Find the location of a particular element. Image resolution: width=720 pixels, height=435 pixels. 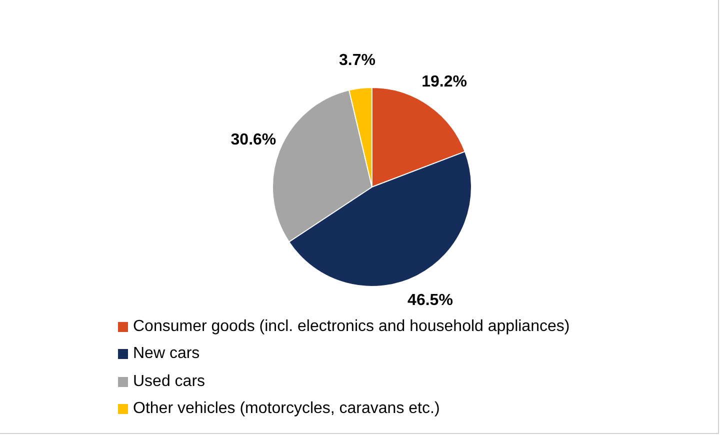

legend-label: New cars is located at coordinates (166, 354).